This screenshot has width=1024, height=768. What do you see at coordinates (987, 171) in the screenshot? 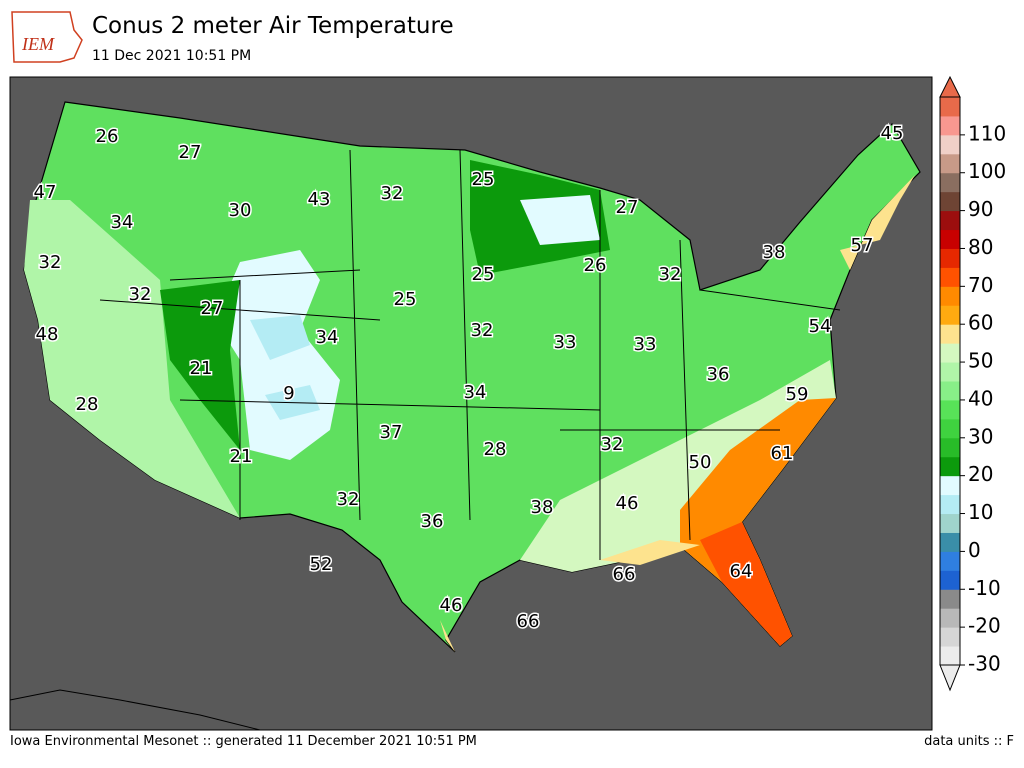
I see `colorbar-tick-label: 100` at bounding box center [987, 171].